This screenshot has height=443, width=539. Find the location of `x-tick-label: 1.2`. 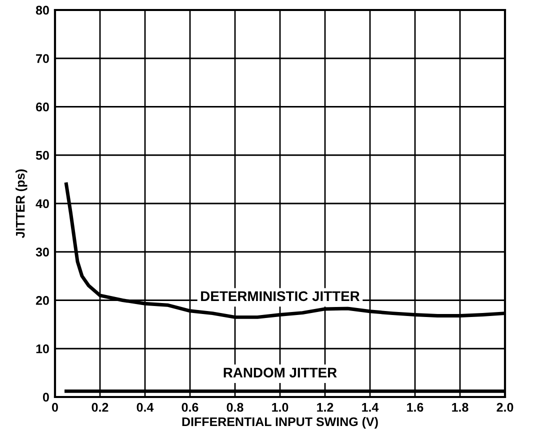

x-tick-label: 1.2 is located at coordinates (325, 407).